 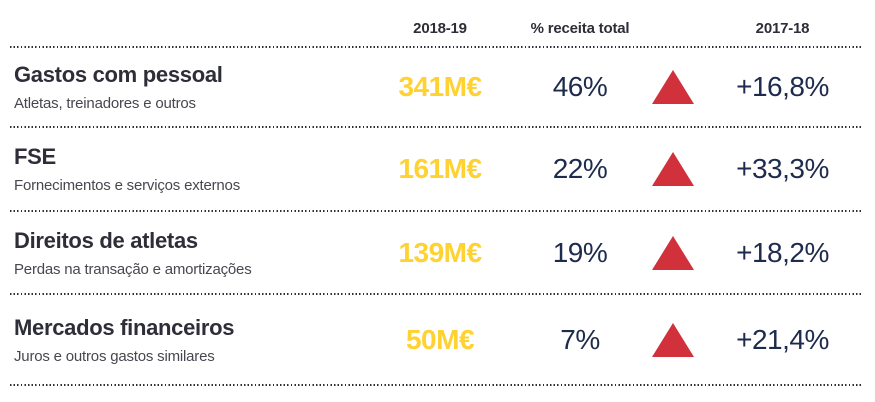 I want to click on header-col-2017-18: 2017-18, so click(x=782, y=28).